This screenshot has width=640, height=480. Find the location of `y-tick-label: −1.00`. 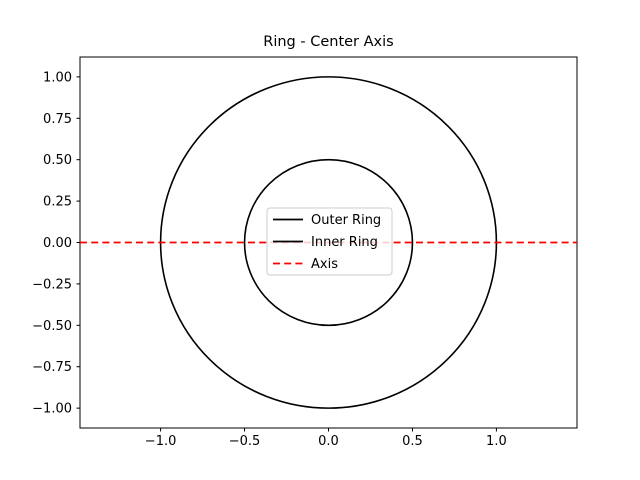

y-tick-label: −1.00 is located at coordinates (52, 409).